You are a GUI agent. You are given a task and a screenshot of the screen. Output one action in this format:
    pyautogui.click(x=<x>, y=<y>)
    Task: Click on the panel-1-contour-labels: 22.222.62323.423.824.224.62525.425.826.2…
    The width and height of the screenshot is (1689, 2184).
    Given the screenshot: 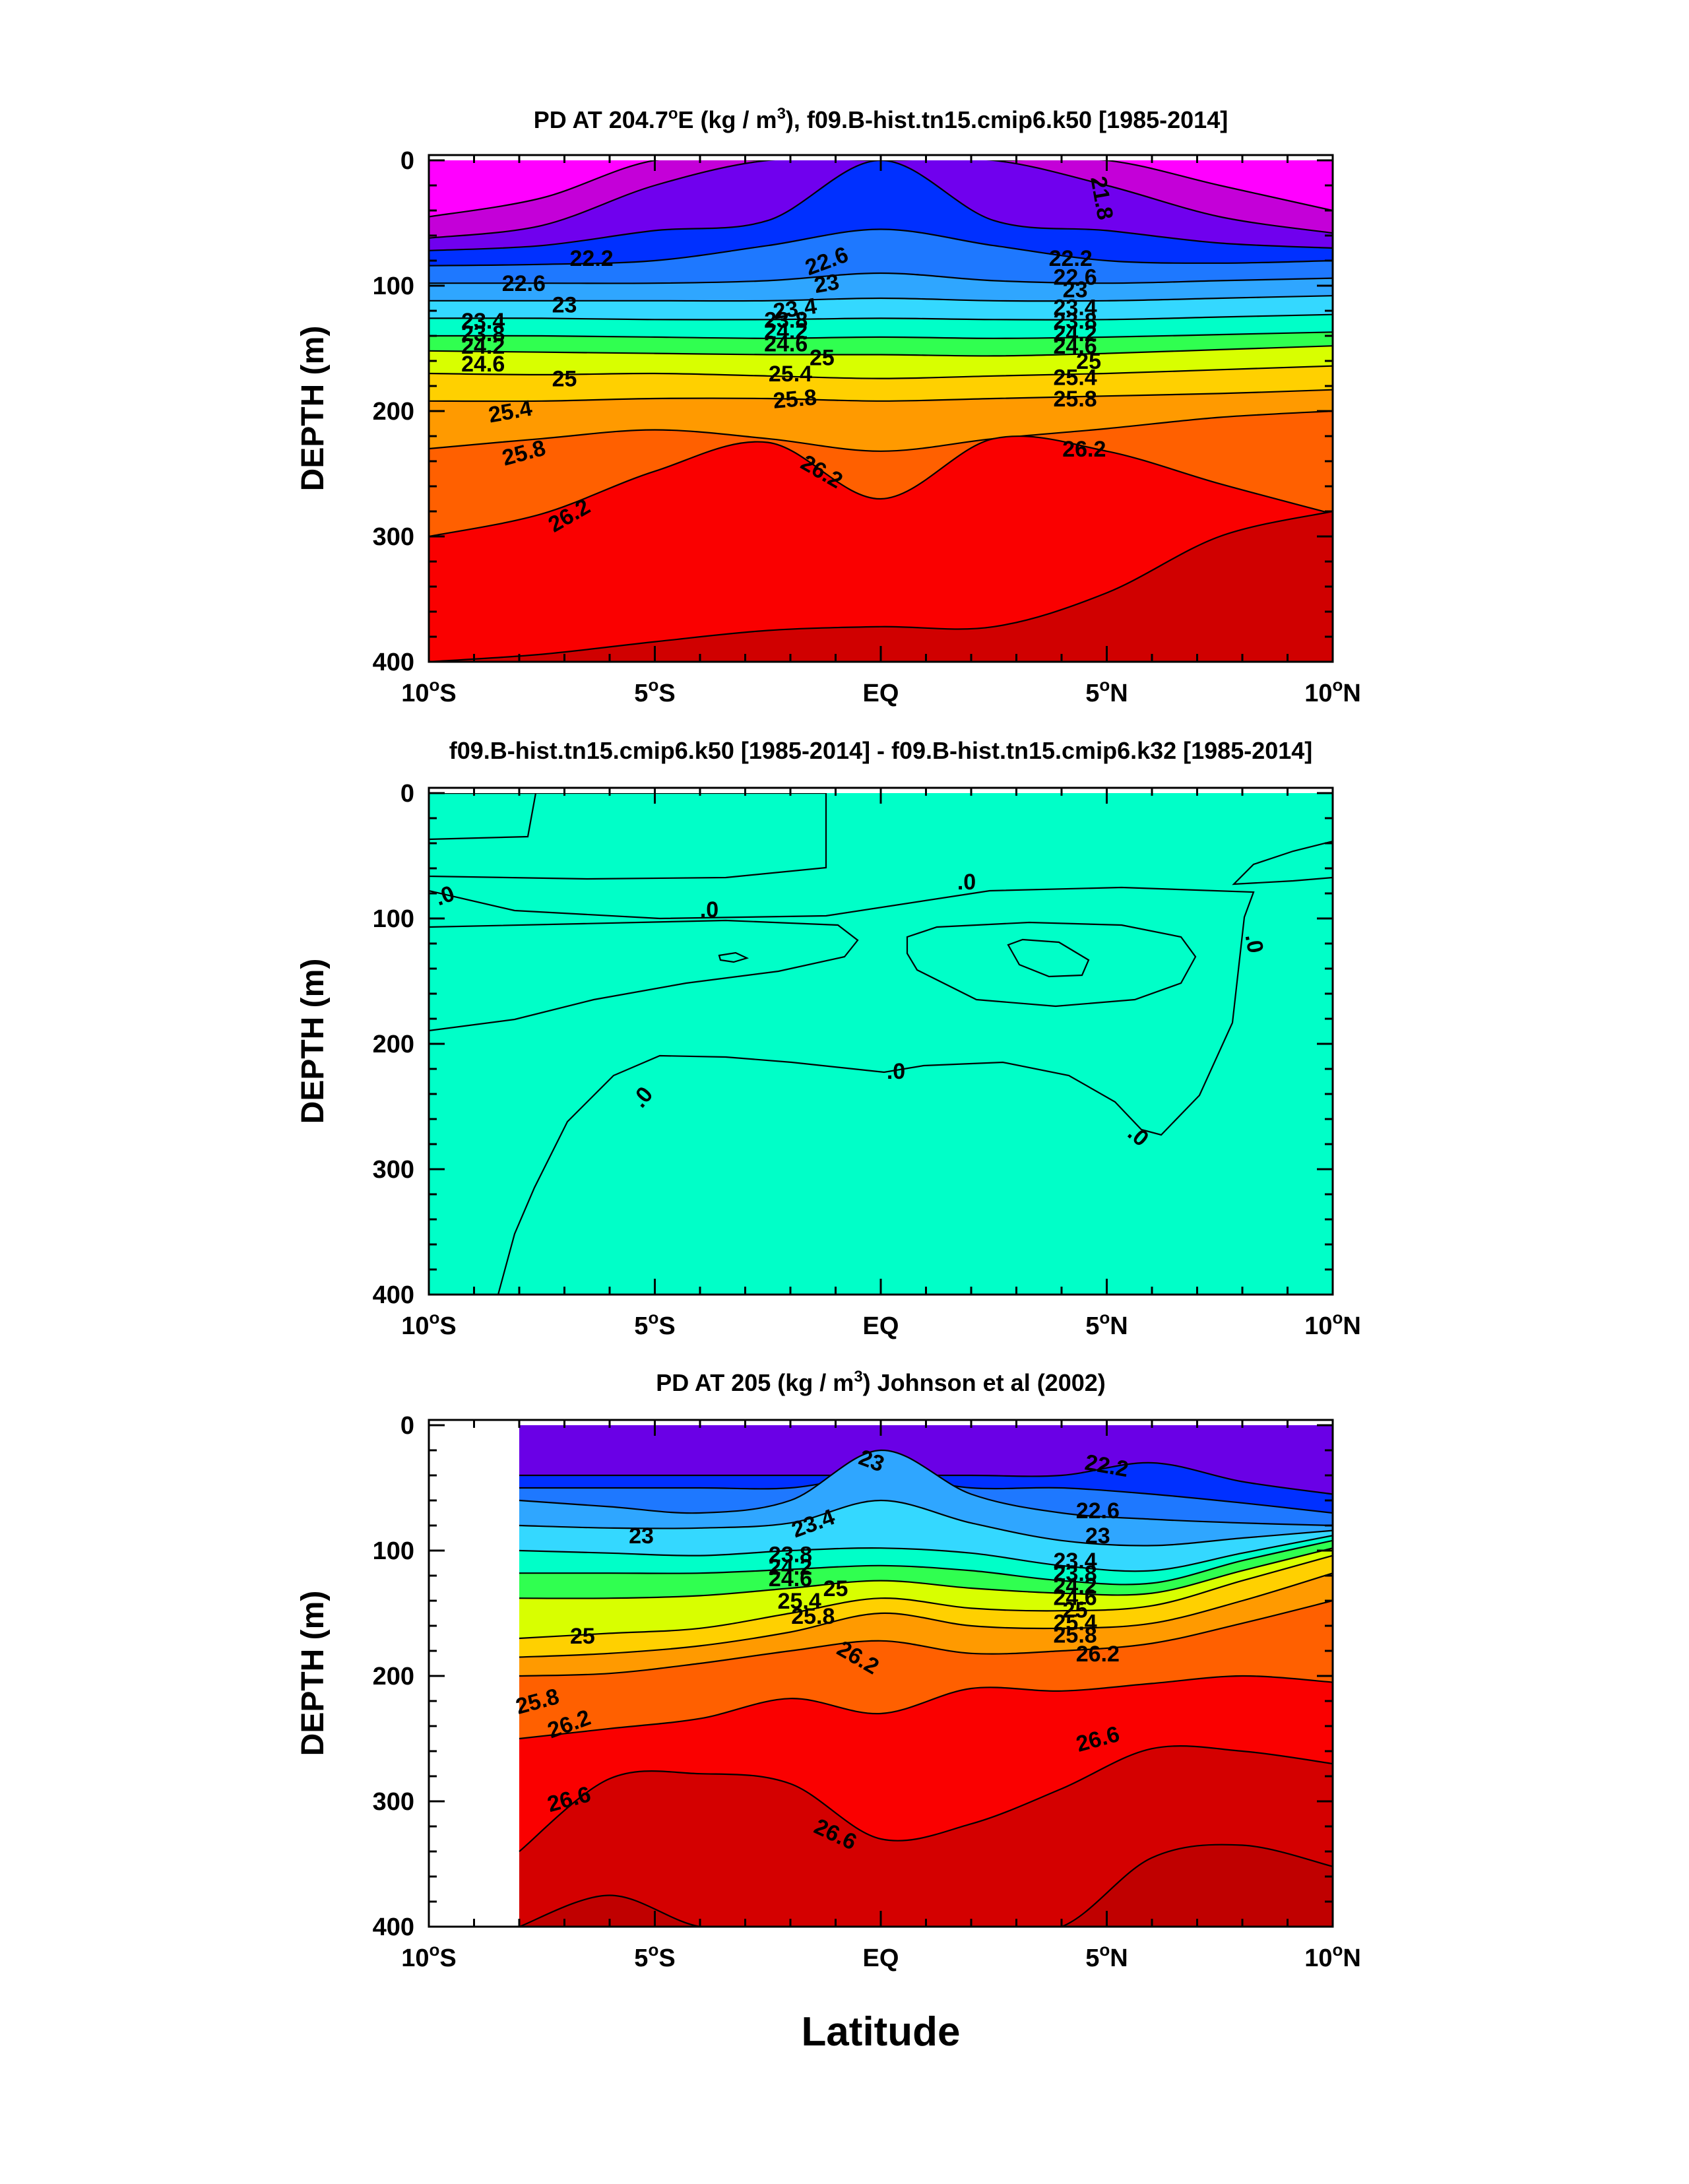 What is the action you would take?
    pyautogui.click(x=789, y=355)
    